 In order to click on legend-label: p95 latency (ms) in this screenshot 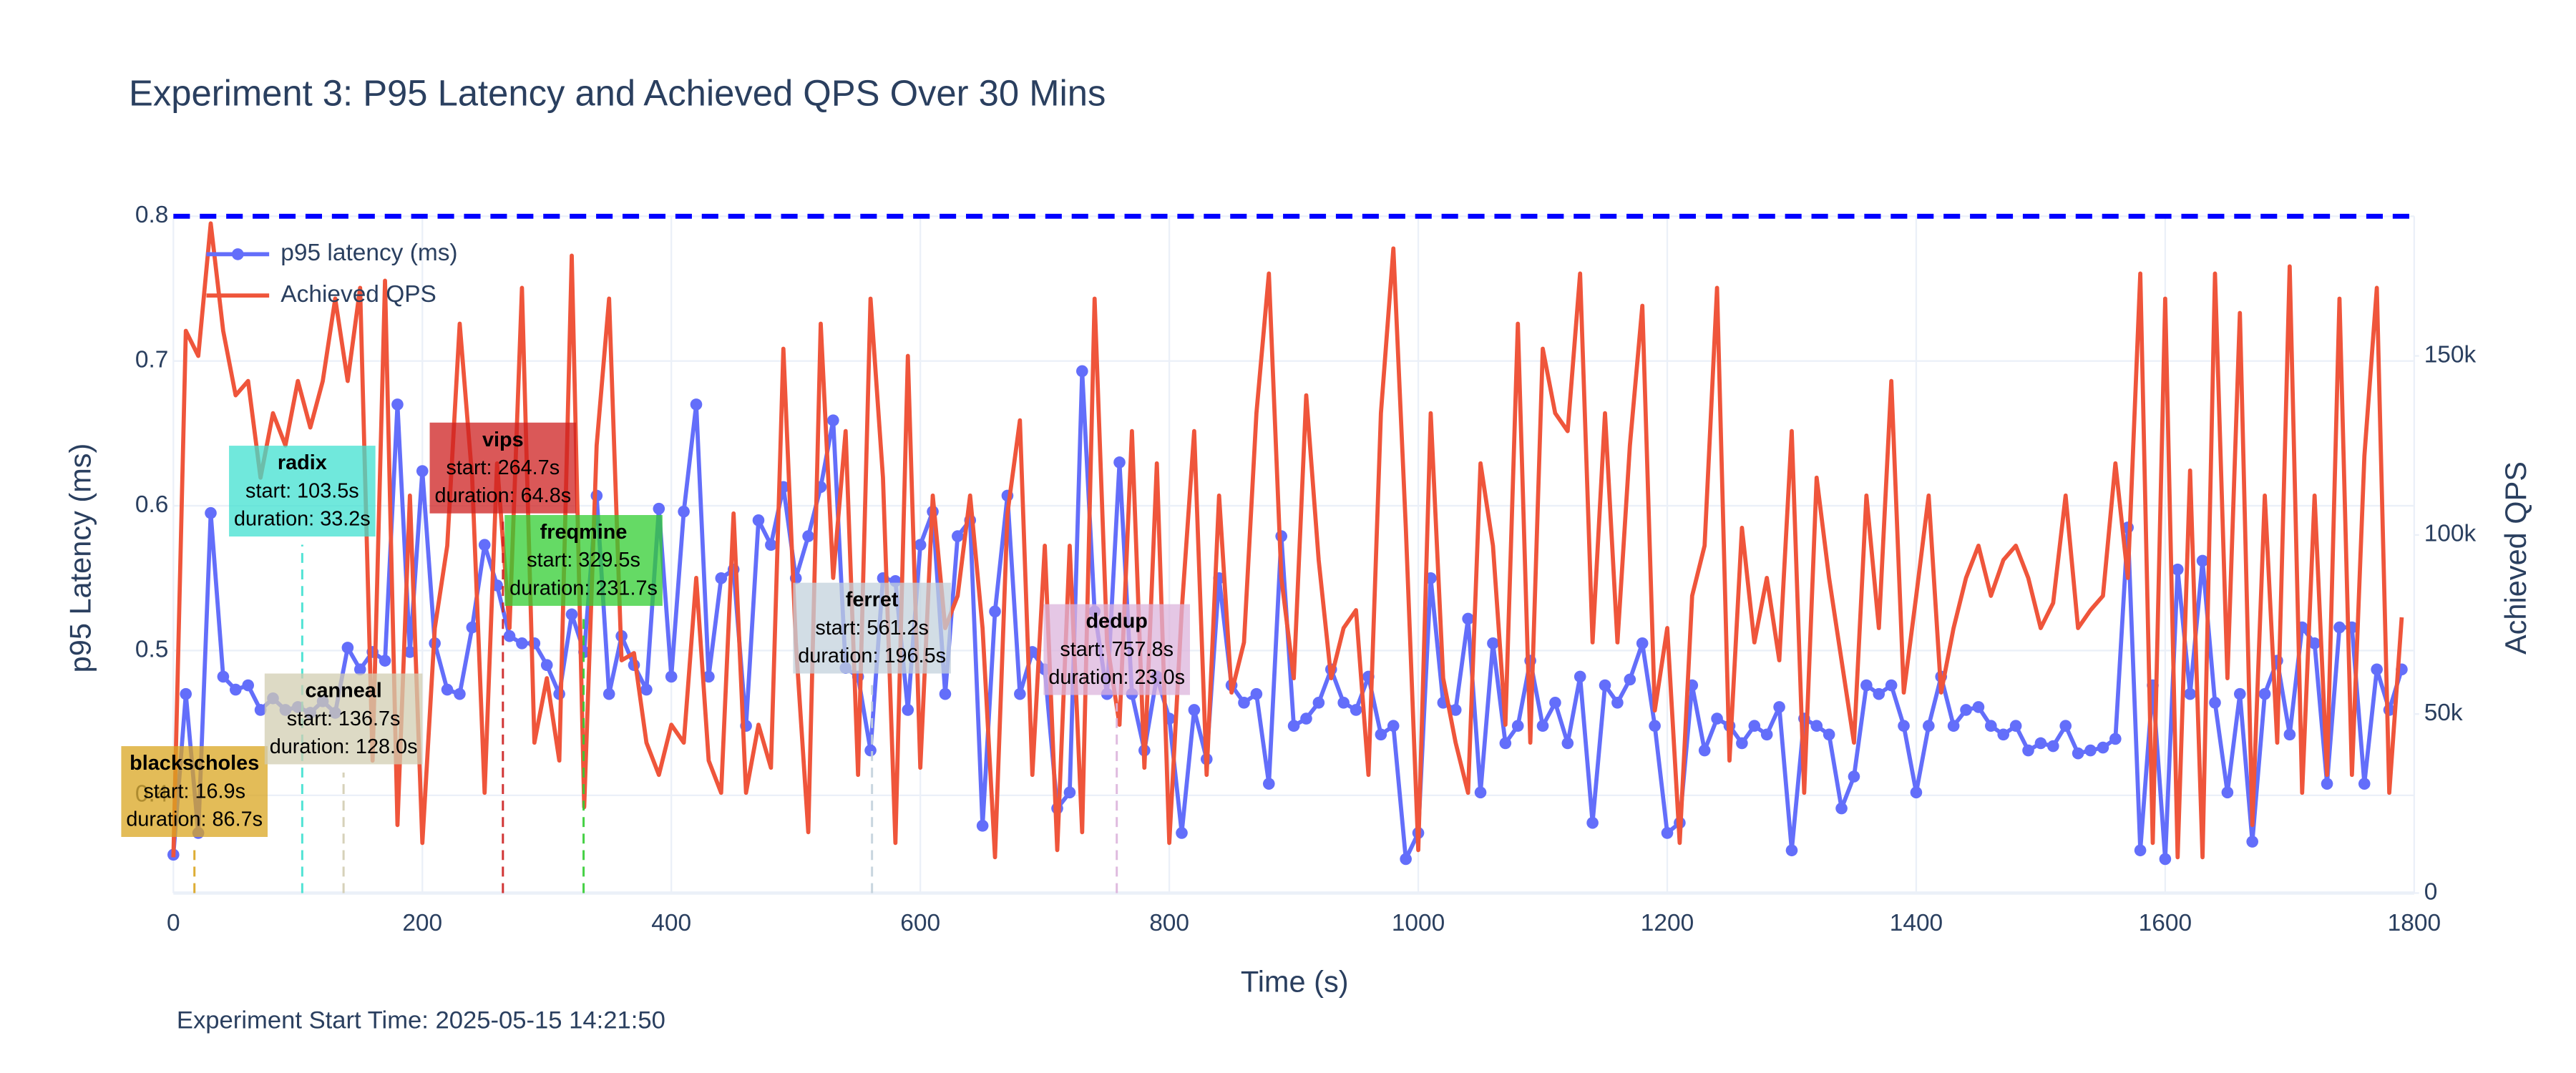, I will do `click(368, 253)`.